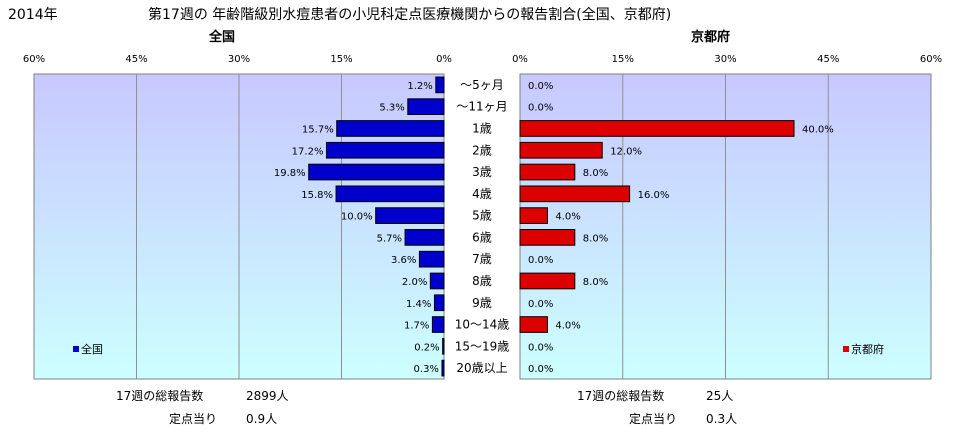 The height and width of the screenshot is (432, 968). I want to click on data-label-national: 2.0%, so click(414, 282).